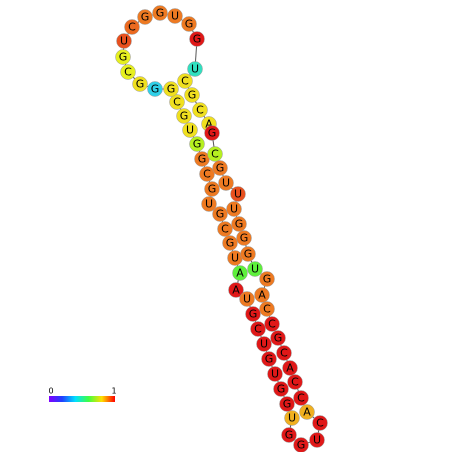 The width and height of the screenshot is (452, 456). I want to click on legend-max: 1, so click(113, 391).